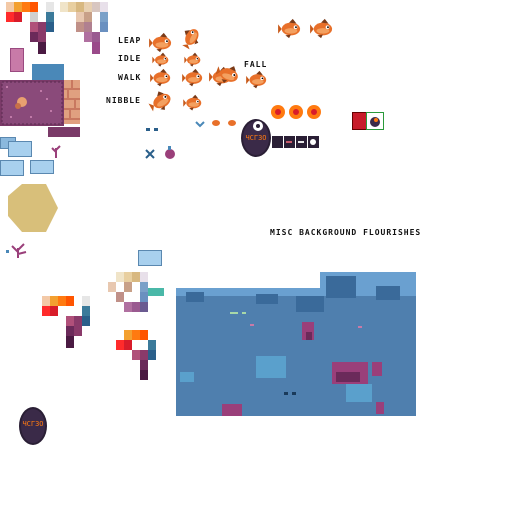 The height and width of the screenshot is (512, 512). I want to click on brick-tile, so click(72, 102).